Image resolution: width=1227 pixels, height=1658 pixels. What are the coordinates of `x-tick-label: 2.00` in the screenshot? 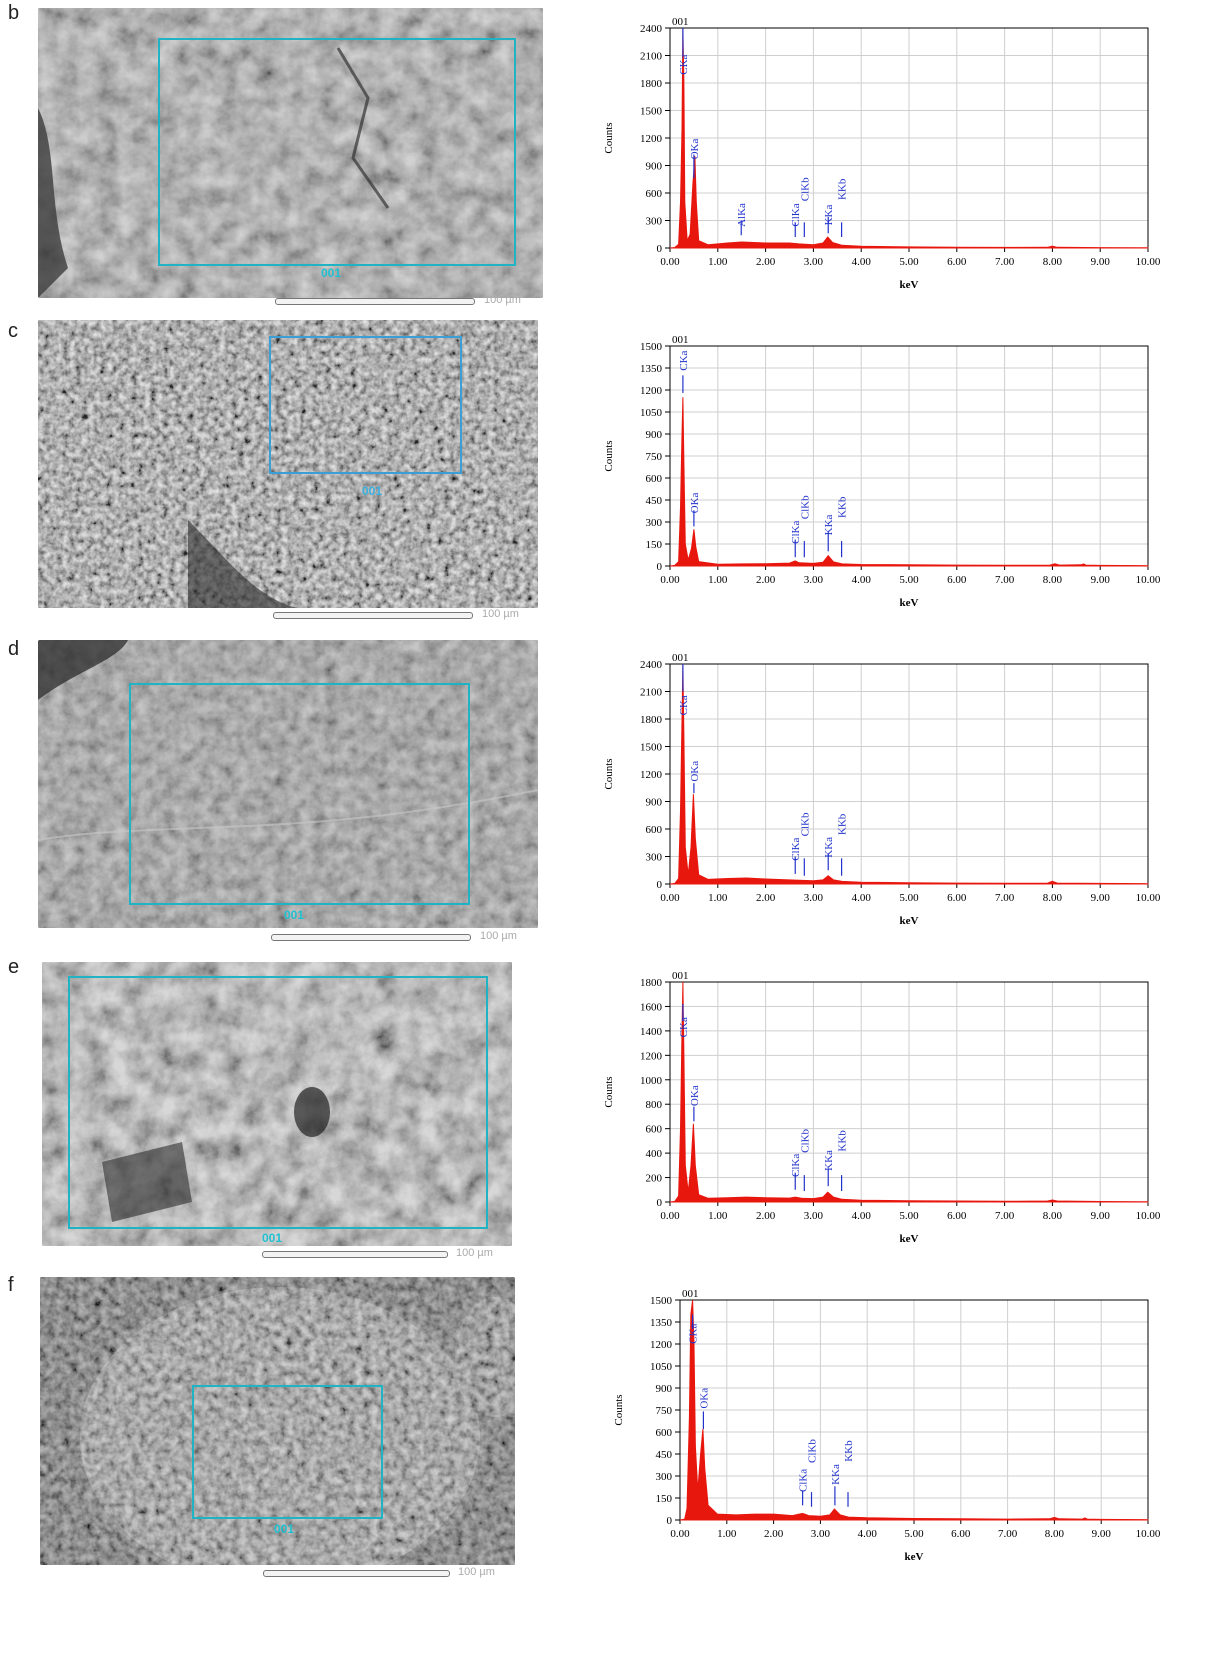 It's located at (774, 1534).